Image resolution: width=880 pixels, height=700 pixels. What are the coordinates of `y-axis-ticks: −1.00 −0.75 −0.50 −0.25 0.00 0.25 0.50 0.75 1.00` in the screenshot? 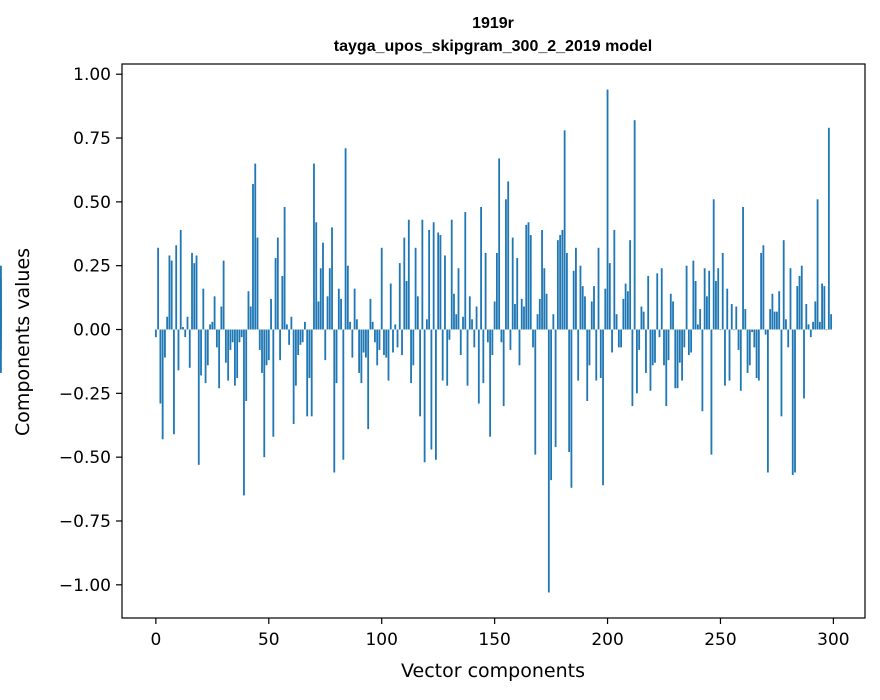 It's located at (90, 330).